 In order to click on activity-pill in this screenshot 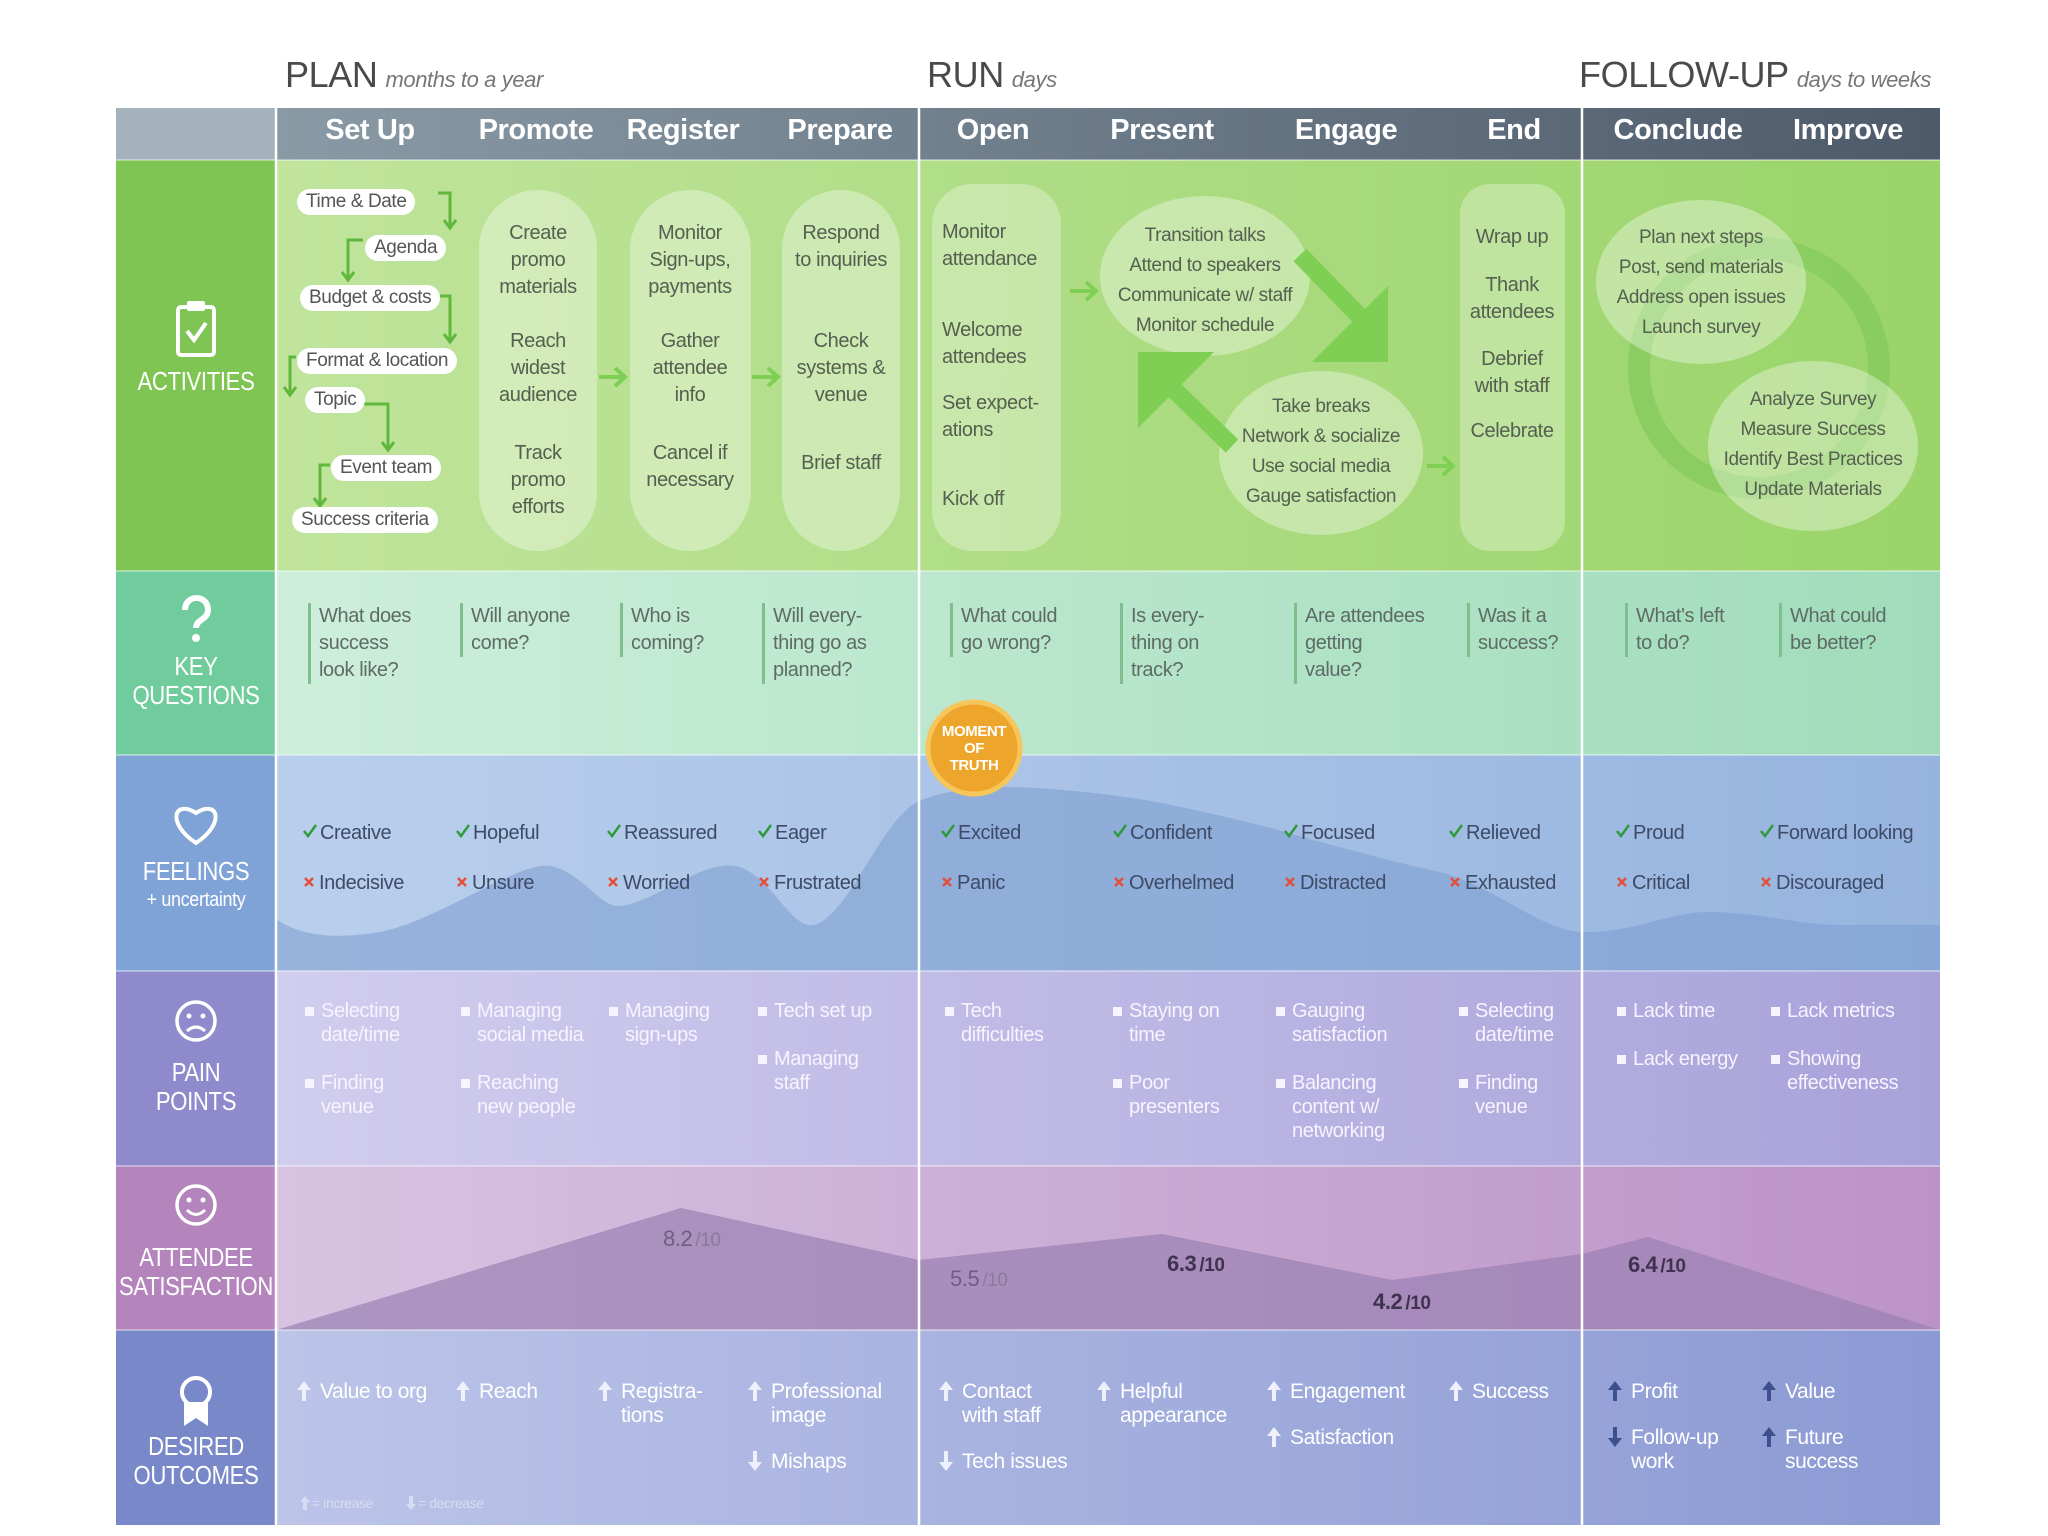, I will do `click(841, 370)`.